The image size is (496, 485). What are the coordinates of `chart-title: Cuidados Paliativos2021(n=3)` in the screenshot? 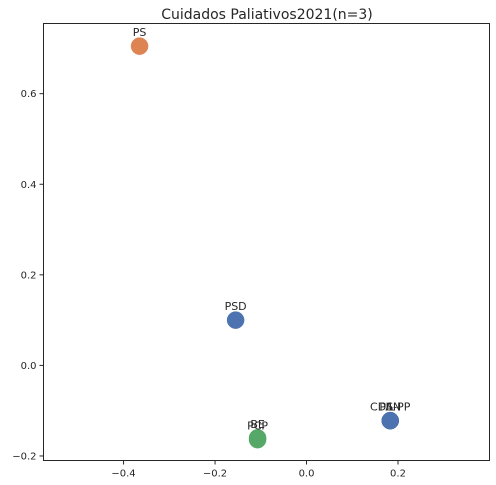 It's located at (267, 15).